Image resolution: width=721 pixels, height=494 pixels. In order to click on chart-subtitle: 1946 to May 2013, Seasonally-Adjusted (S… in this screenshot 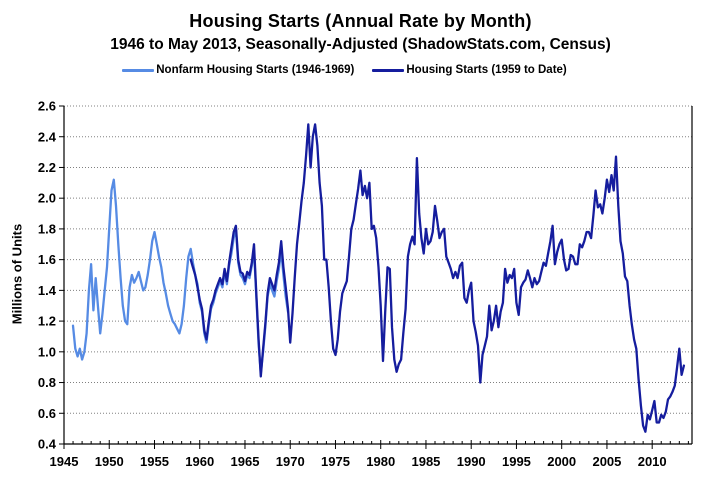, I will do `click(360, 44)`.